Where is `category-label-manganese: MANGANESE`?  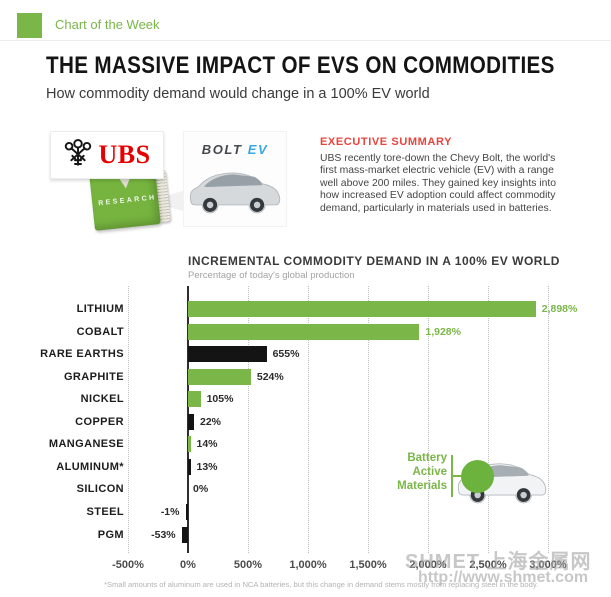 category-label-manganese: MANGANESE is located at coordinates (86, 444).